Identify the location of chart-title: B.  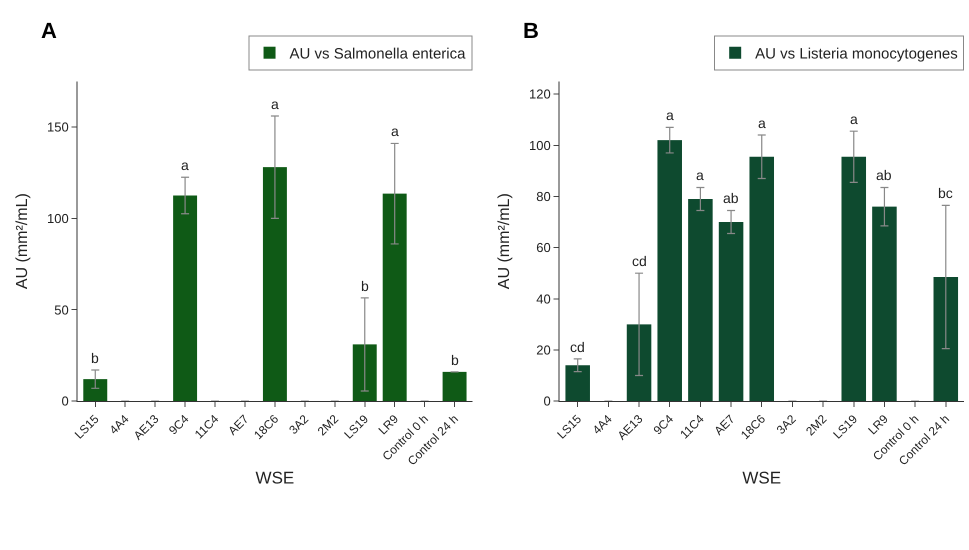
(531, 30).